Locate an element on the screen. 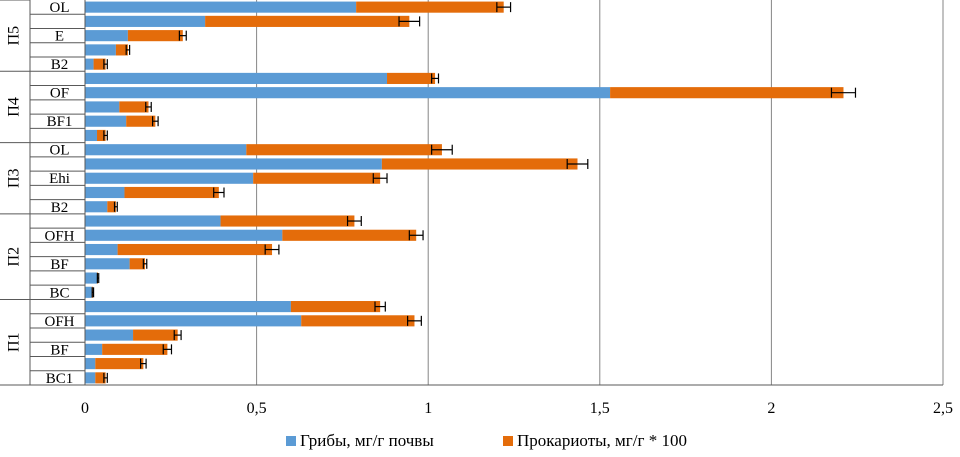 This screenshot has width=960, height=457. category-label: BF1 is located at coordinates (60, 122).